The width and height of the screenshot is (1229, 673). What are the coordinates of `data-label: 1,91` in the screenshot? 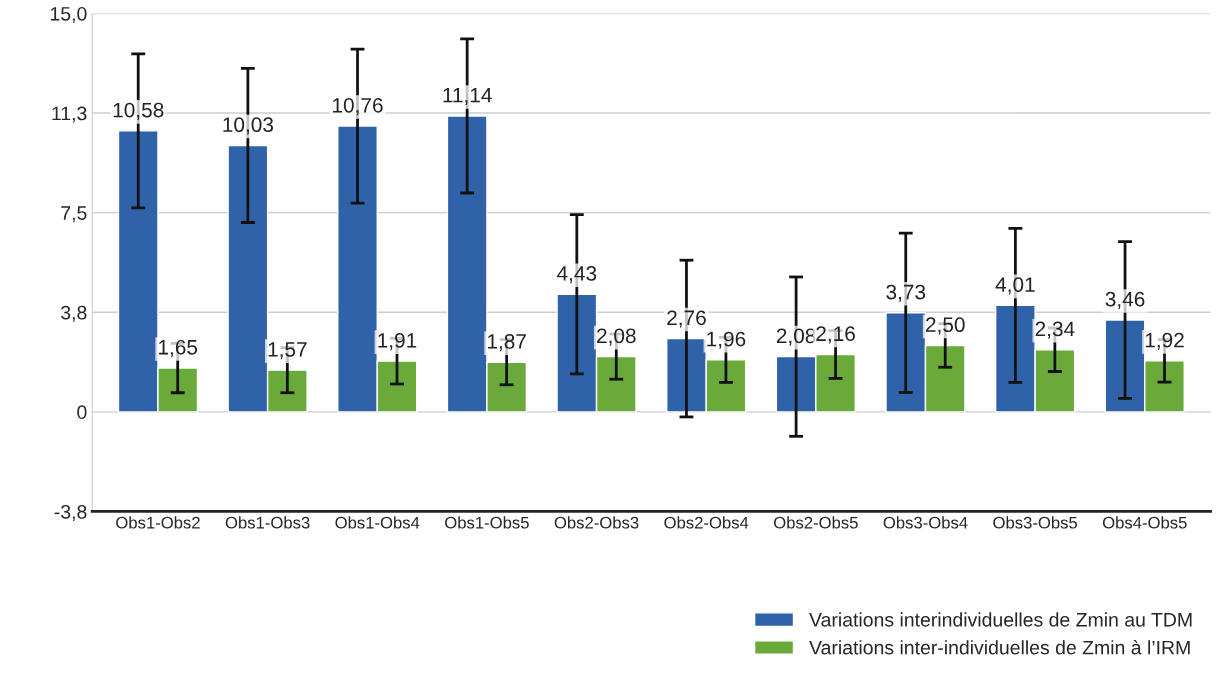 It's located at (397, 341).